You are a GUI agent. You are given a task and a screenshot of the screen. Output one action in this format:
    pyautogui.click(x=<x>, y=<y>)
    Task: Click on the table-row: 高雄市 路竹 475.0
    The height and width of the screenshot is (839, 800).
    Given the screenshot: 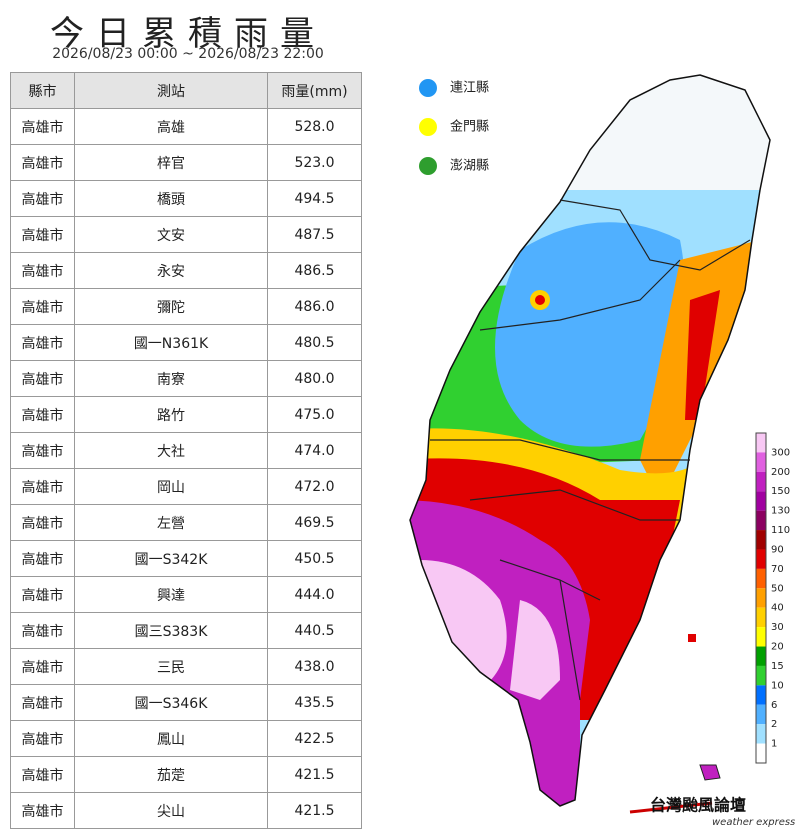 What is the action you would take?
    pyautogui.click(x=186, y=414)
    